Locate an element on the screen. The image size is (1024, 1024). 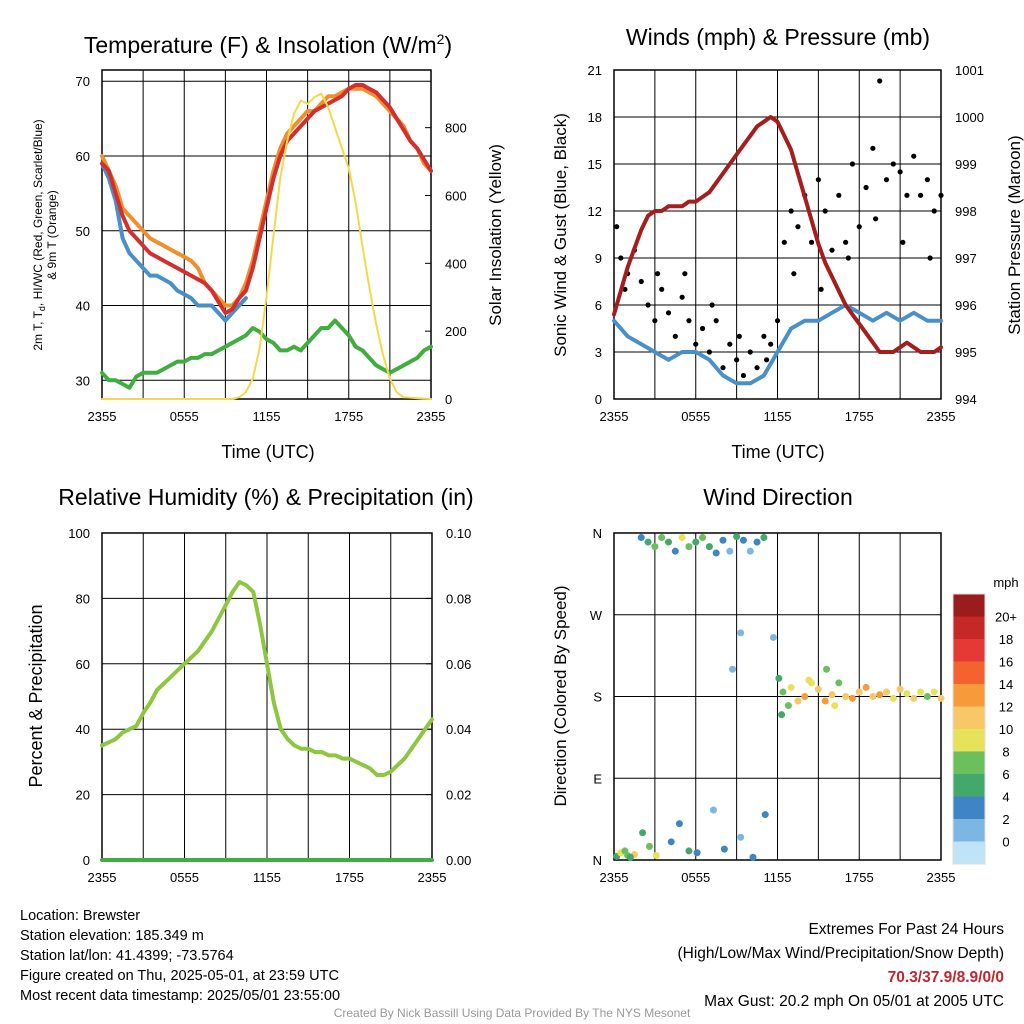
colorbar-label: 16 is located at coordinates (1006, 662).